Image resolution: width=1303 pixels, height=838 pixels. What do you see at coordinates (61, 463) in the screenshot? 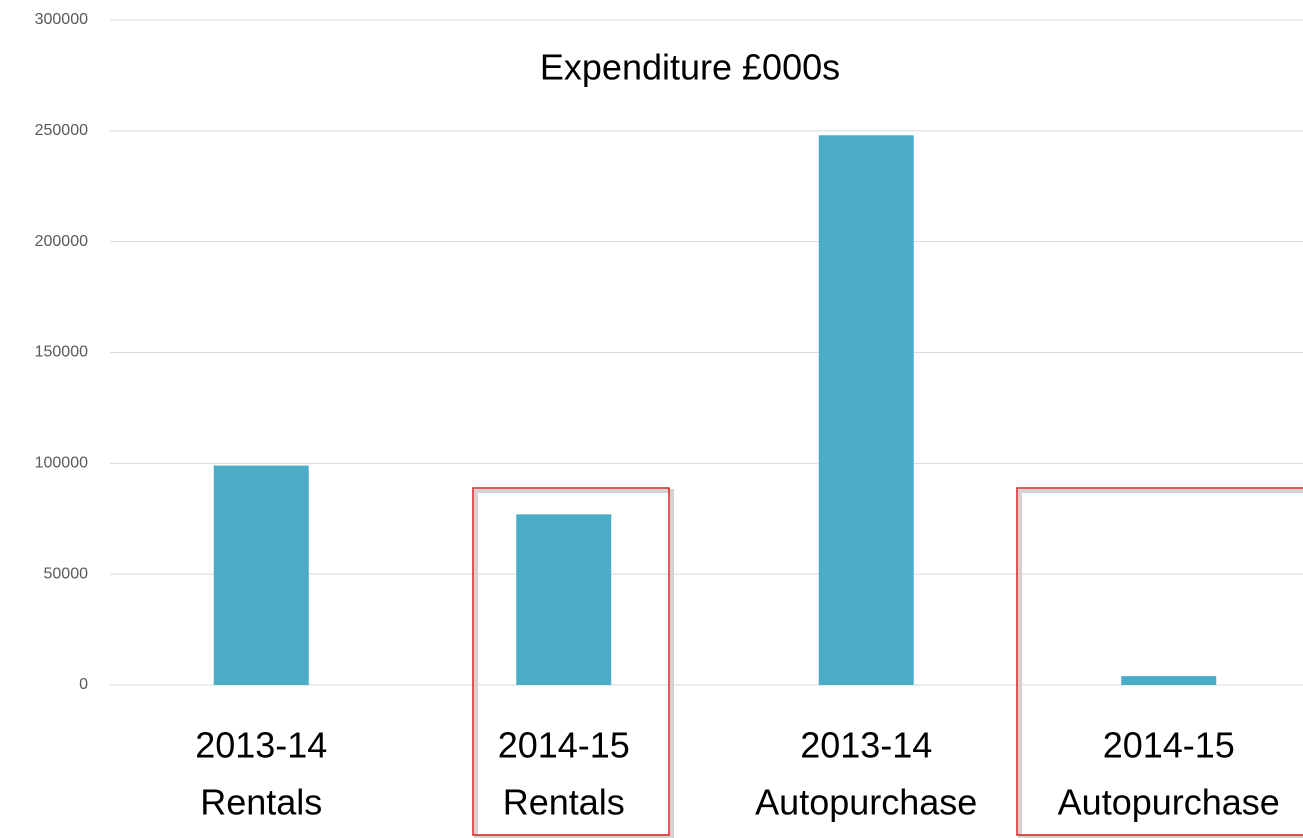
I see `y-tick-label: 100000` at bounding box center [61, 463].